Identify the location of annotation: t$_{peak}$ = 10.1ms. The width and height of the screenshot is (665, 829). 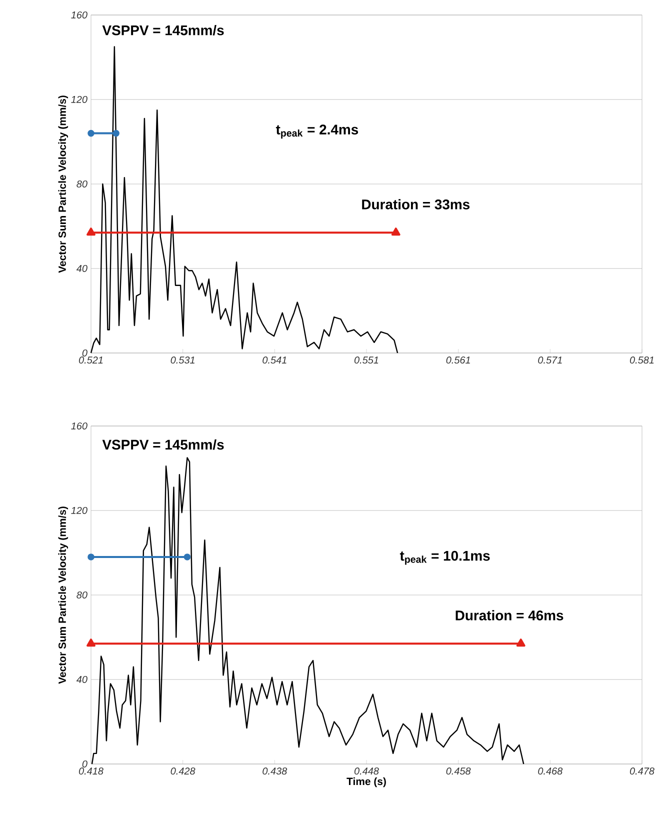
(445, 557).